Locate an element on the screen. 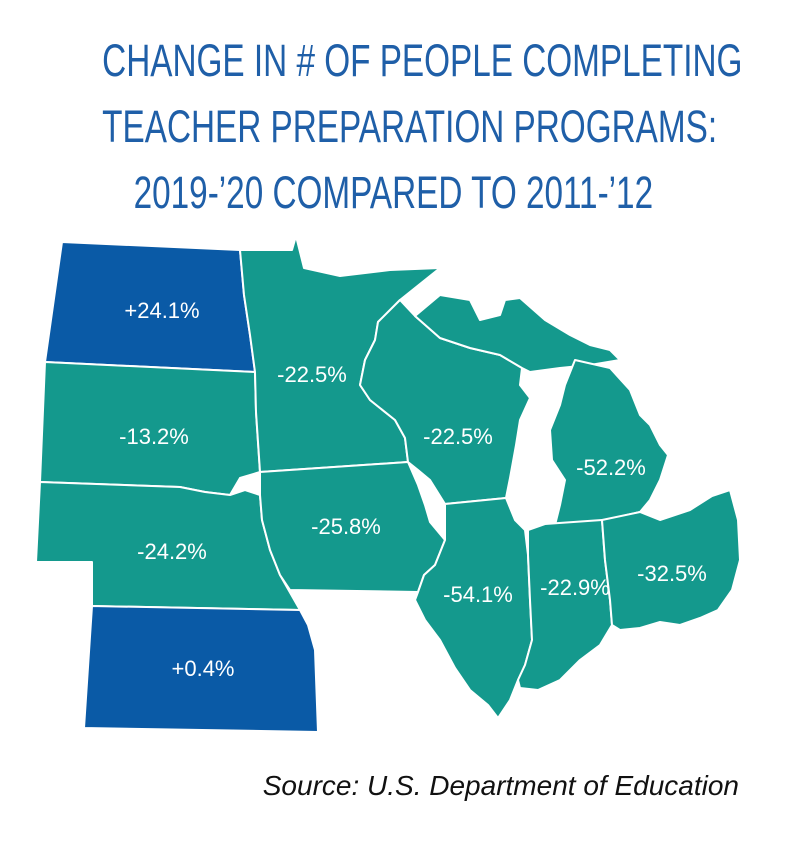 The image size is (787, 856). value-nebraska: -24.2% is located at coordinates (172, 551).